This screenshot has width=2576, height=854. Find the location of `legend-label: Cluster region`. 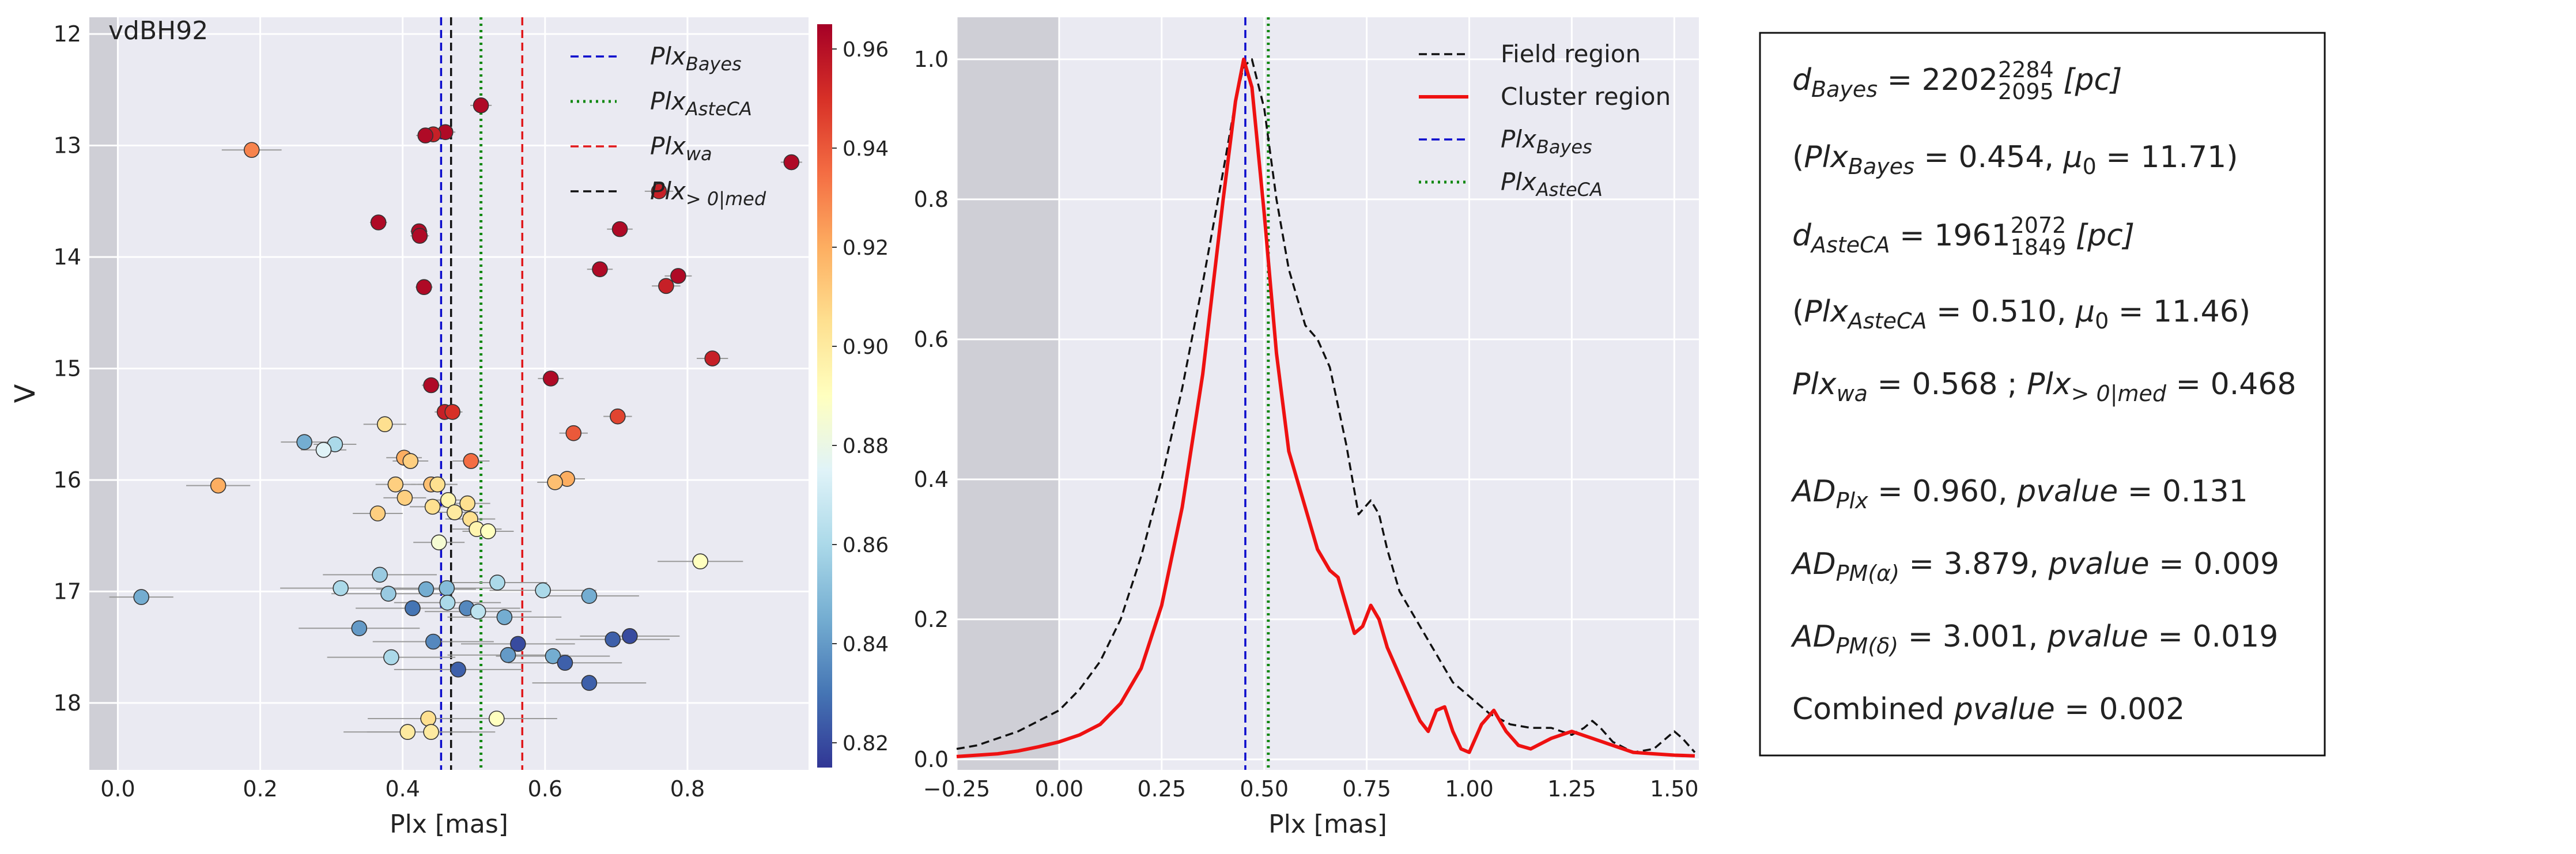

legend-label: Cluster region is located at coordinates (1586, 96).